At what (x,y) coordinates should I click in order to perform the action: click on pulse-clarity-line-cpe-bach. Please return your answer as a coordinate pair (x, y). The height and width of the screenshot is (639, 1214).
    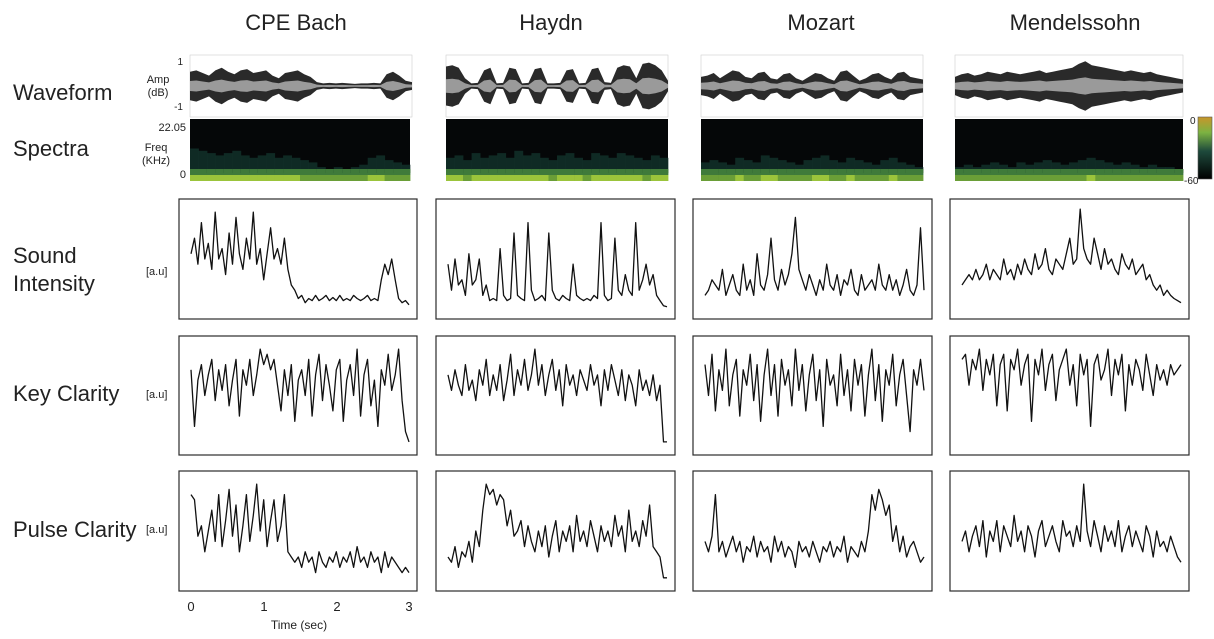
    Looking at the image, I should click on (300, 528).